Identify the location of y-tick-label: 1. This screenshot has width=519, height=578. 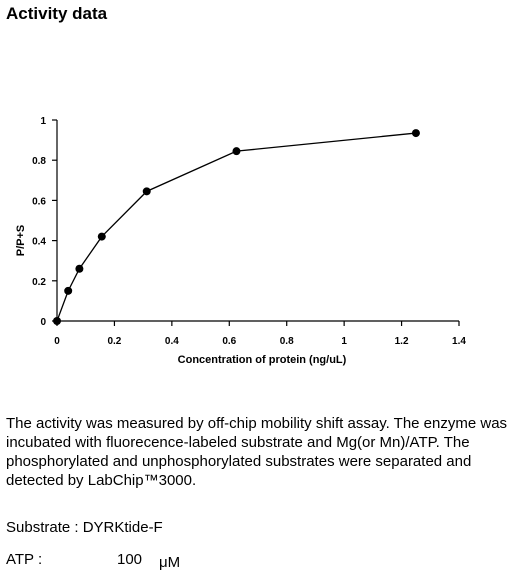
(43, 121).